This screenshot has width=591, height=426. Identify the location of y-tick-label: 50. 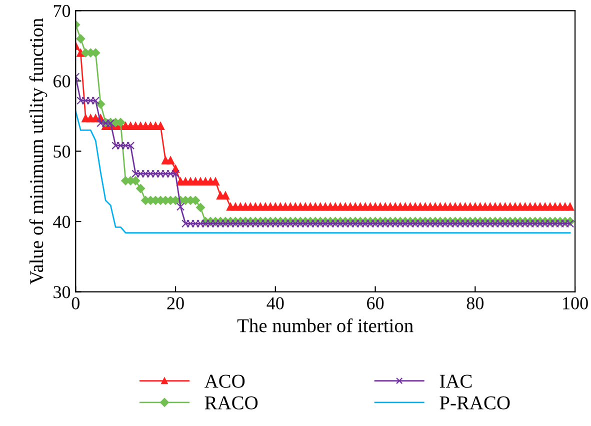
(62, 151).